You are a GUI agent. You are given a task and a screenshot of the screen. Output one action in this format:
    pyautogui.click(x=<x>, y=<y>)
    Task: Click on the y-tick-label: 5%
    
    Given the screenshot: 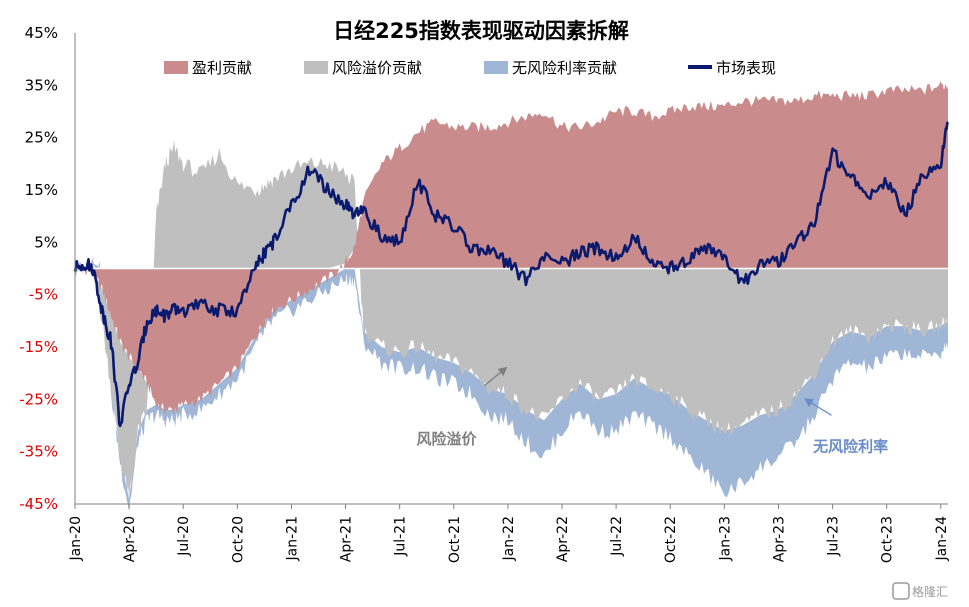 What is the action you would take?
    pyautogui.click(x=46, y=242)
    